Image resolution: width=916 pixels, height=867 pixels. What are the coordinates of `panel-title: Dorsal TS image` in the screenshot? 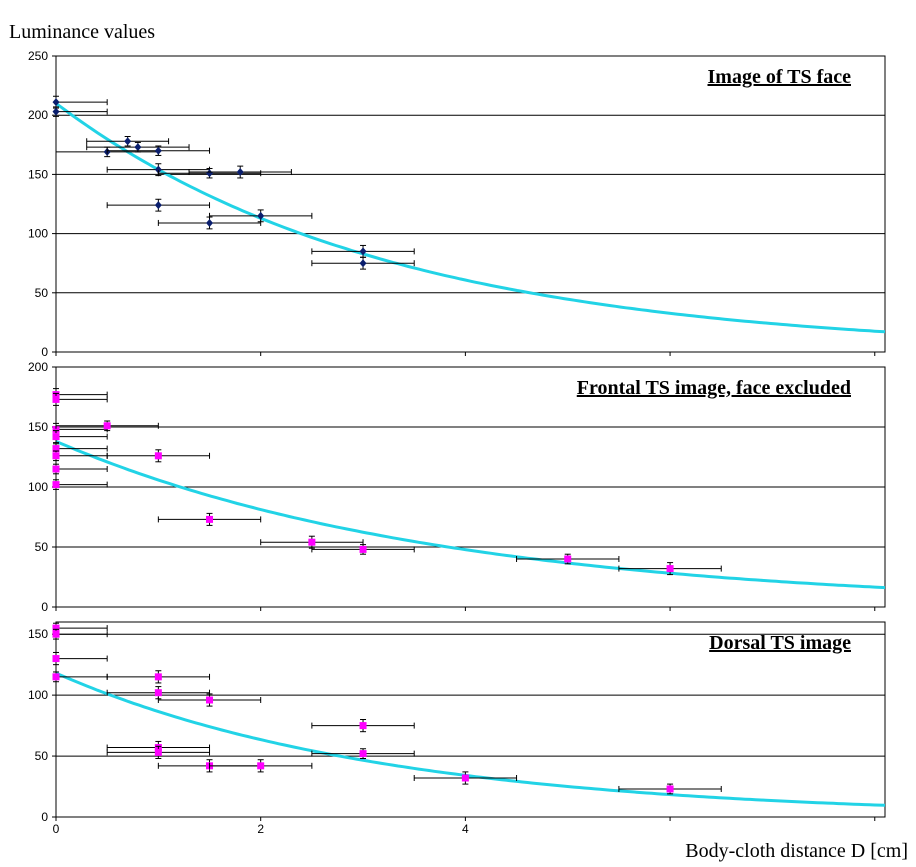 It's located at (780, 643).